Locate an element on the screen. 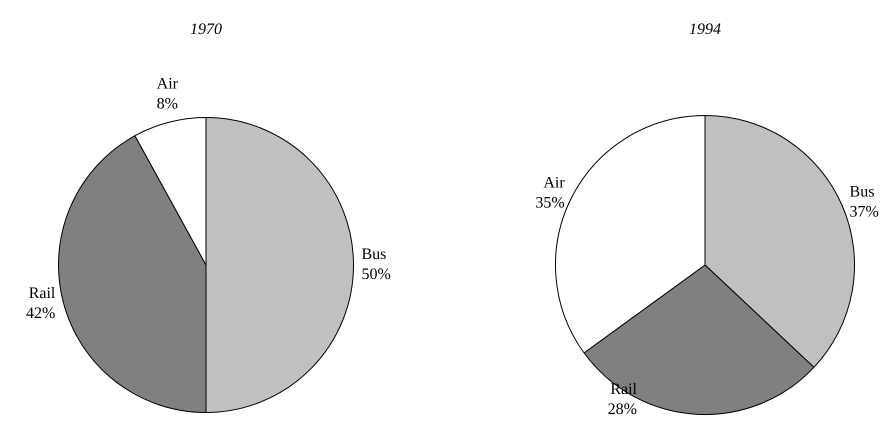  data-label: 50% is located at coordinates (376, 275).